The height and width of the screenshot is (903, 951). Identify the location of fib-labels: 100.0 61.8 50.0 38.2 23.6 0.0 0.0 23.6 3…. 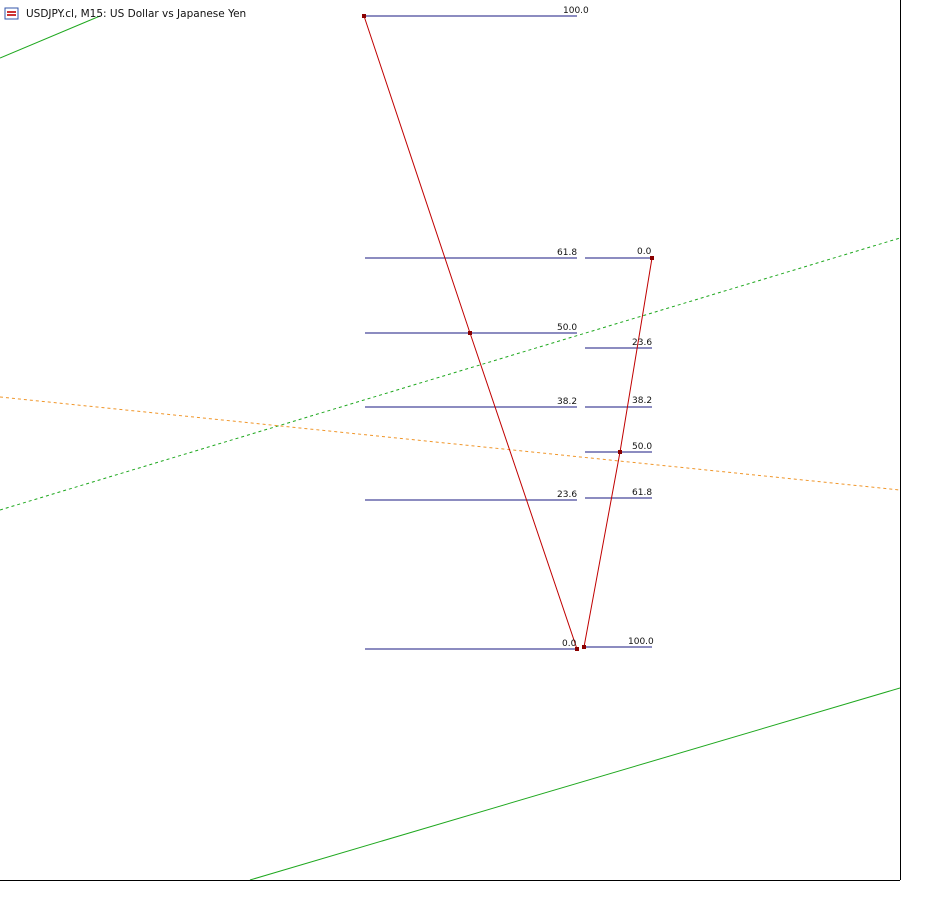
(605, 327).